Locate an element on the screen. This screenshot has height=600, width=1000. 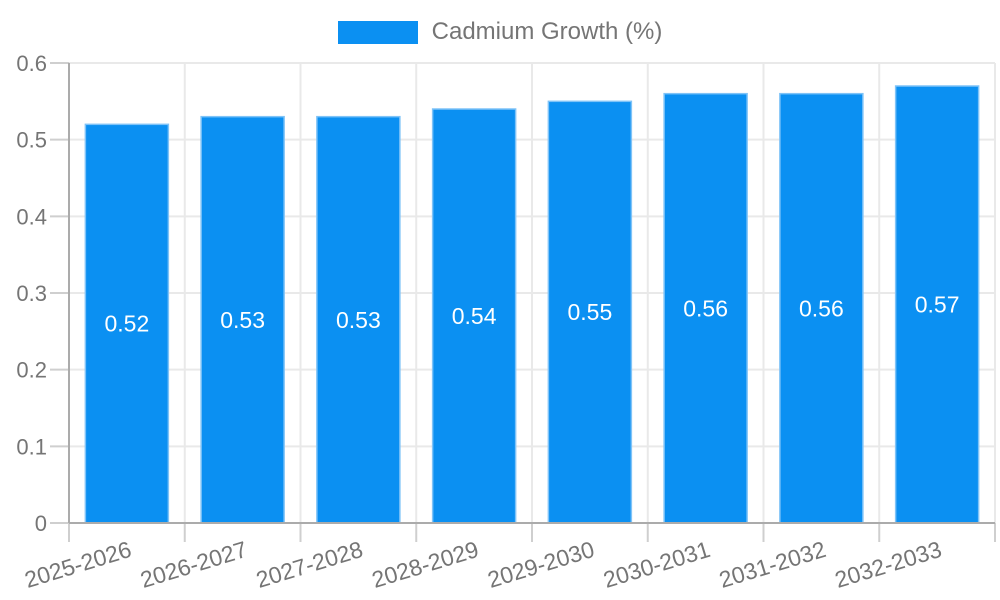
x-tick-label: 2030-2031 is located at coordinates (656, 564).